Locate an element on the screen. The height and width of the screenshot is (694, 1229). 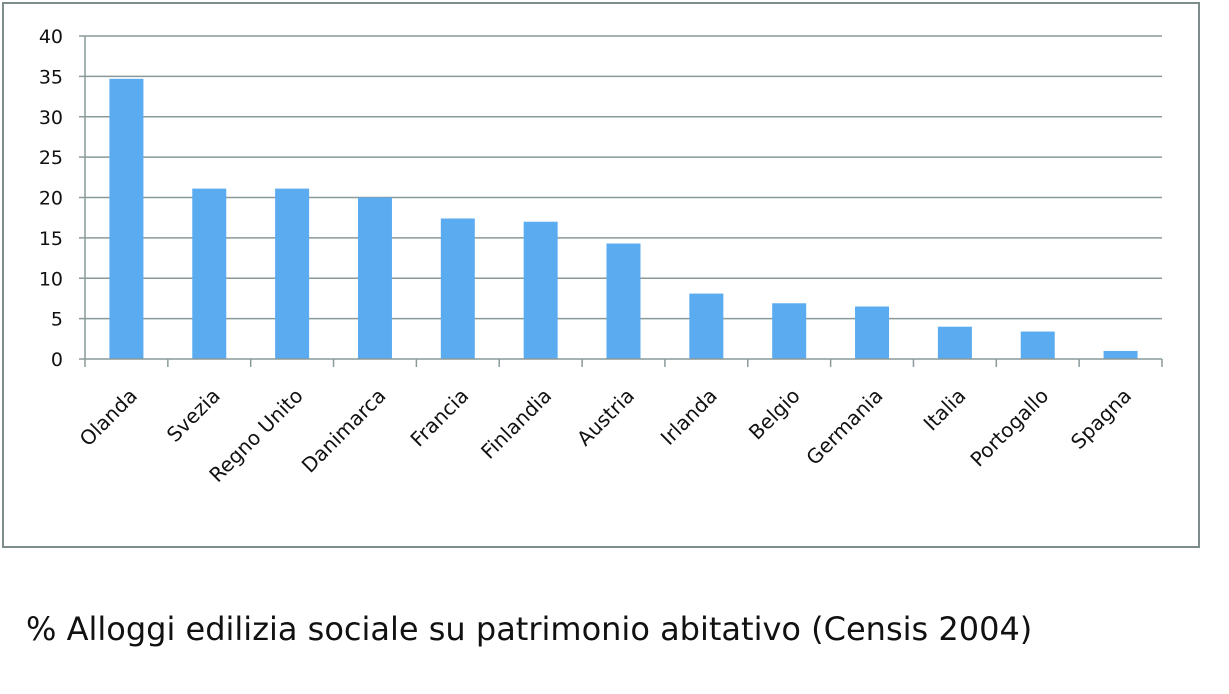
x-tick-label: Austria is located at coordinates (605, 417).